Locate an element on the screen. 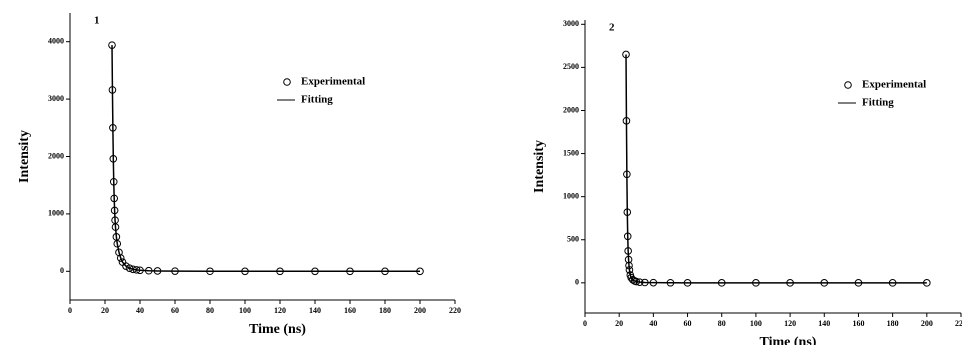 This screenshot has height=345, width=962. y-tick-label: 1500 is located at coordinates (571, 152).